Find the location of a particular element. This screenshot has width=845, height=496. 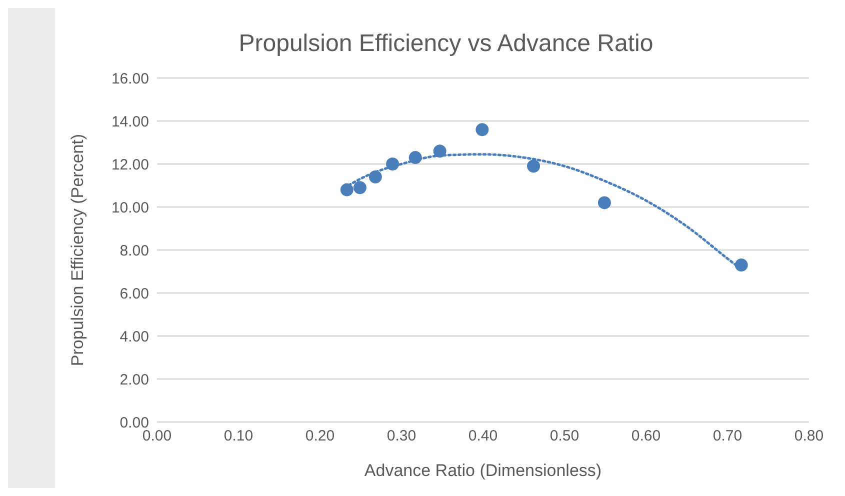

x-tick-label: 0.40 is located at coordinates (483, 436).